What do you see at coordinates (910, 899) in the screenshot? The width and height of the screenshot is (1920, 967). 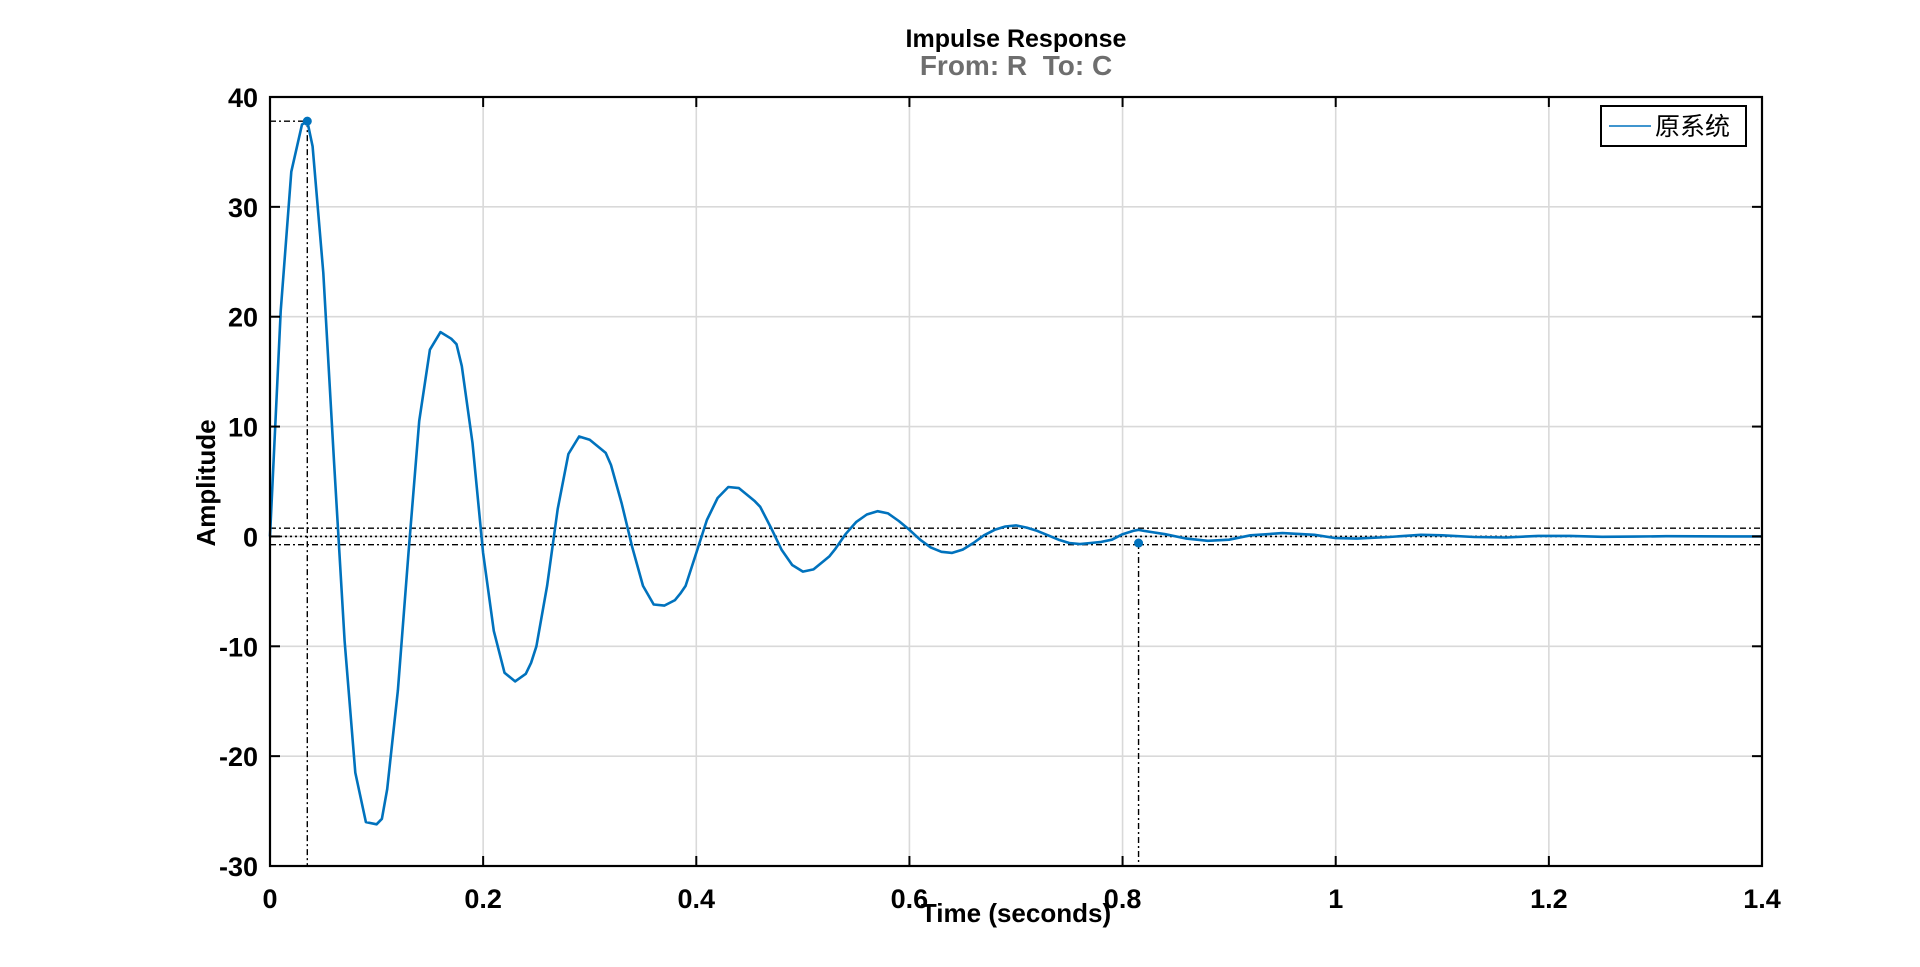 I see `x-tick-label: 0.6` at bounding box center [910, 899].